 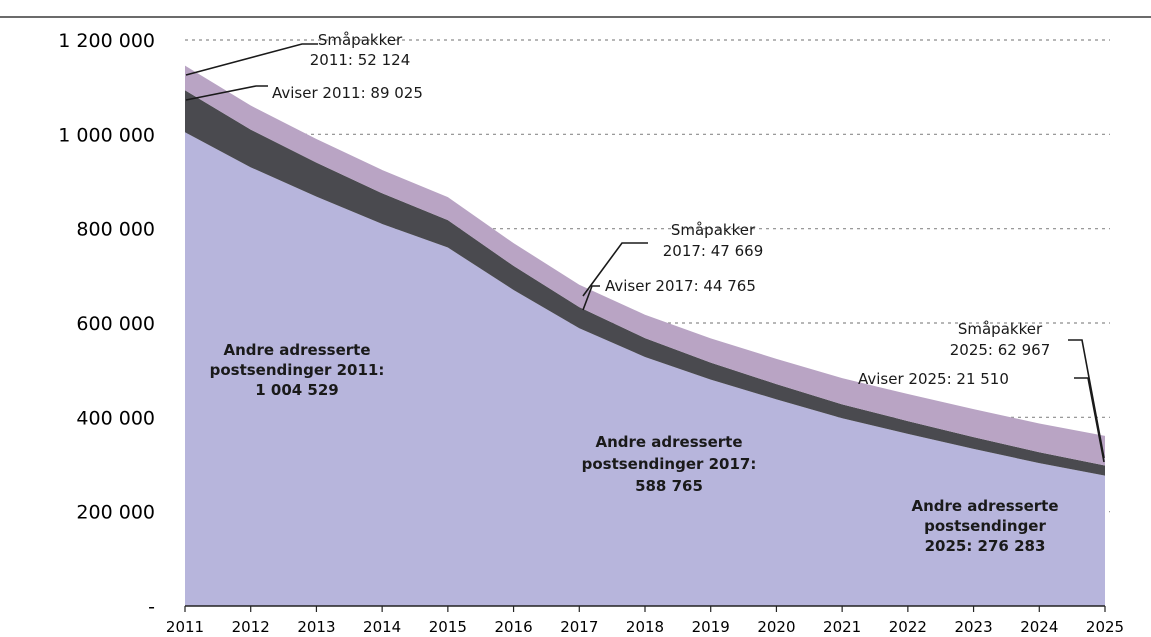 What do you see at coordinates (713, 240) in the screenshot?
I see `annotation-smapakker-2017: Småpakker 2017: 47 669` at bounding box center [713, 240].